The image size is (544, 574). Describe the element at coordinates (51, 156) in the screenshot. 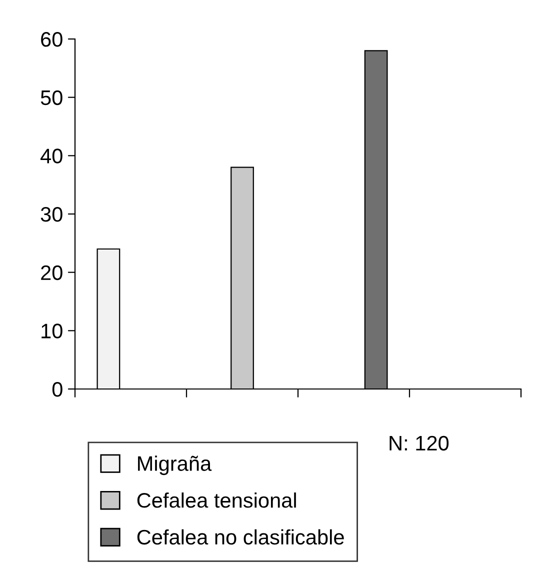

I see `y-tick-label: 40` at that location.